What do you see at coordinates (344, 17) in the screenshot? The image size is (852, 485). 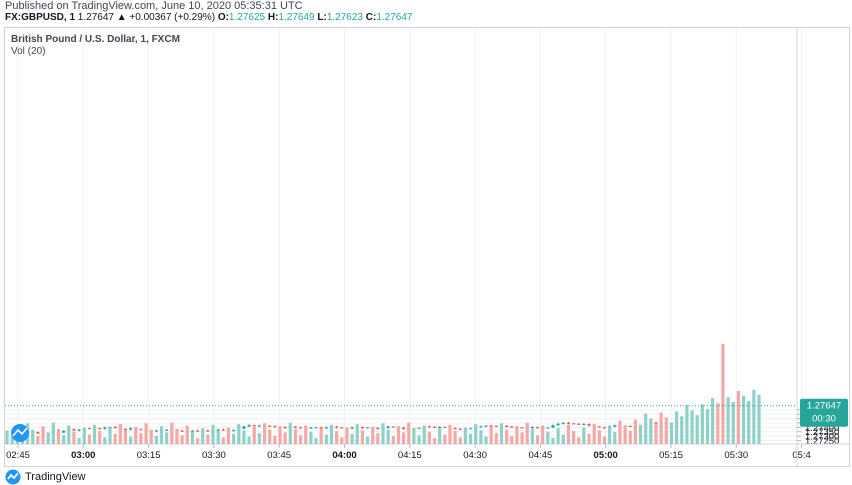 I see `low-value: 1.27623` at bounding box center [344, 17].